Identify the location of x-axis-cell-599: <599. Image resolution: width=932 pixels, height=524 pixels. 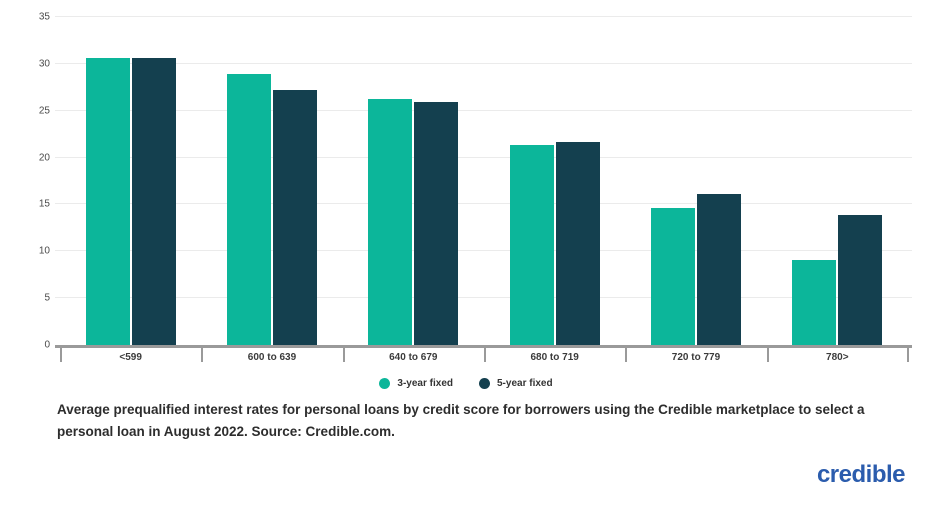
(130, 358).